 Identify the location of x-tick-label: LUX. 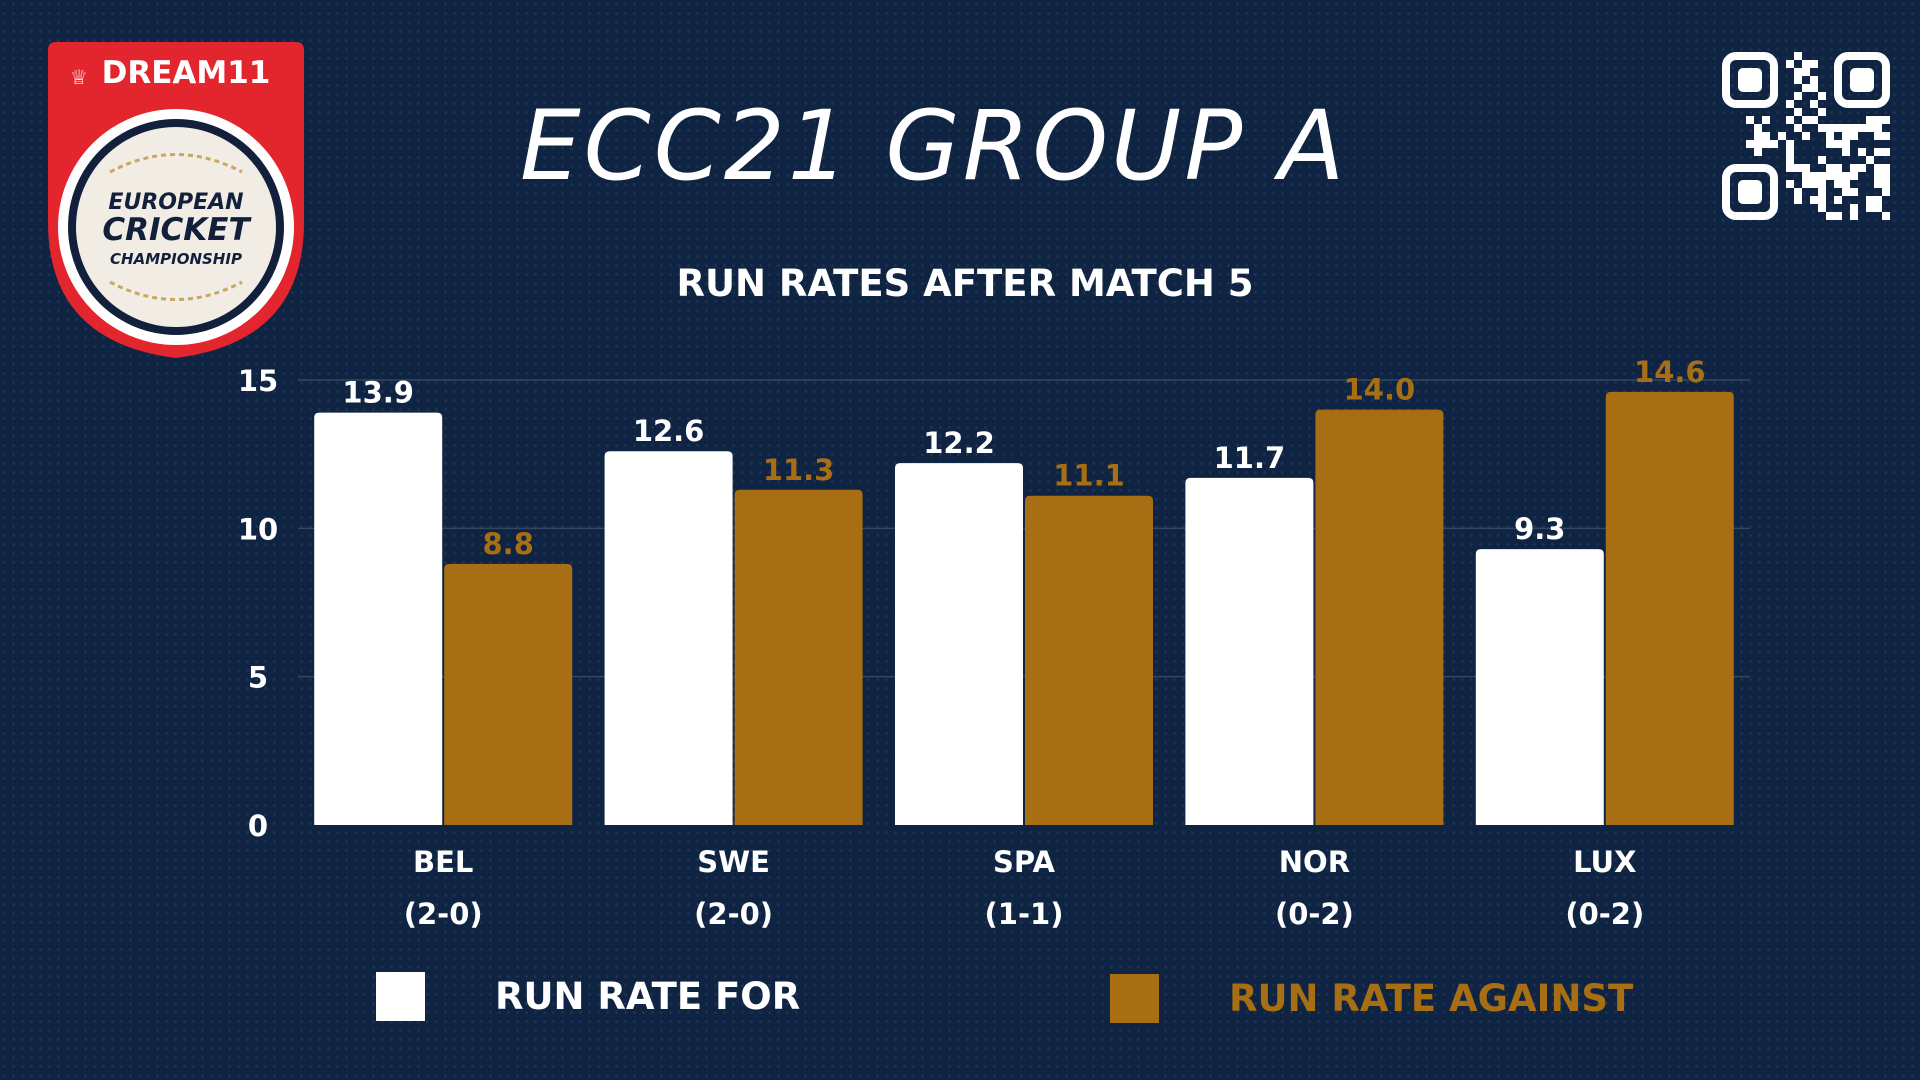
(1604, 862).